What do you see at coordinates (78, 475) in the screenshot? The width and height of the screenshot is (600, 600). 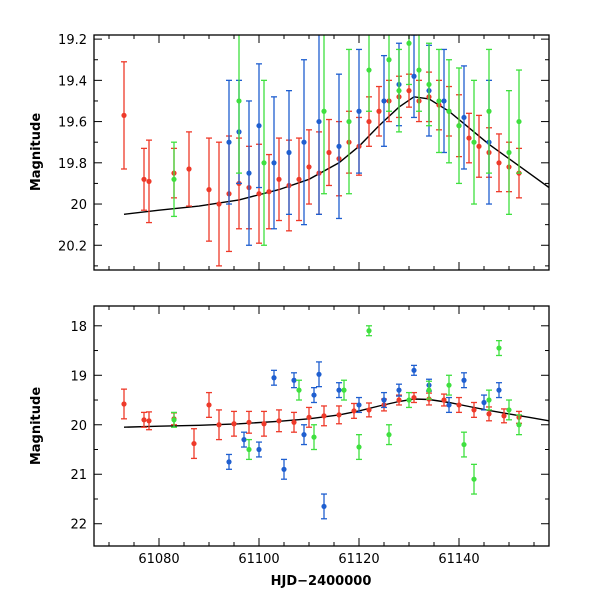 I see `y-tick-label: 21` at bounding box center [78, 475].